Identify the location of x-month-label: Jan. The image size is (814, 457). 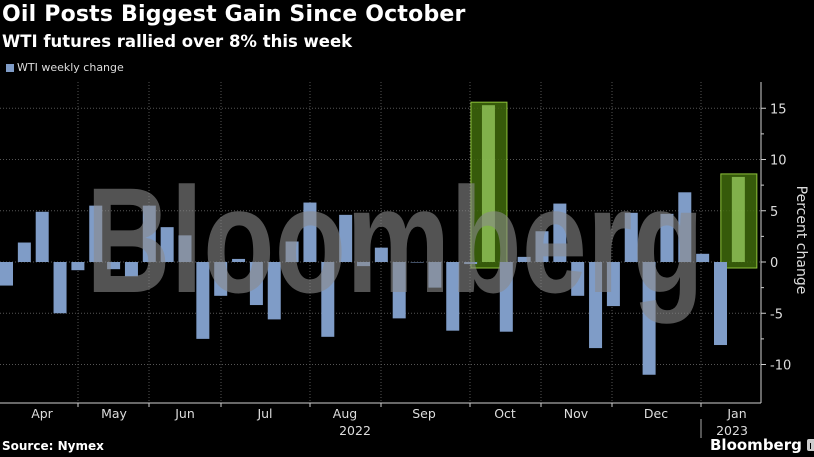
(736, 413).